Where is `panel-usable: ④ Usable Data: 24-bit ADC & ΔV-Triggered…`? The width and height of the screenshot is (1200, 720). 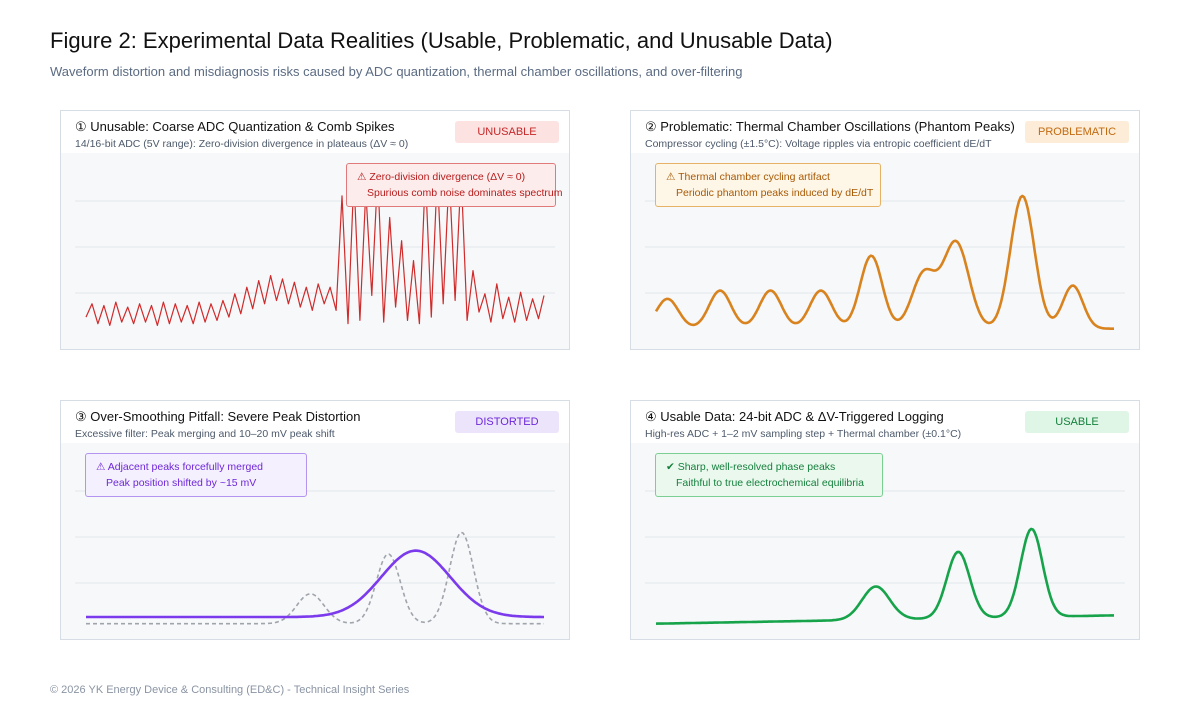 panel-usable: ④ Usable Data: 24-bit ADC & ΔV-Triggered… is located at coordinates (885, 520).